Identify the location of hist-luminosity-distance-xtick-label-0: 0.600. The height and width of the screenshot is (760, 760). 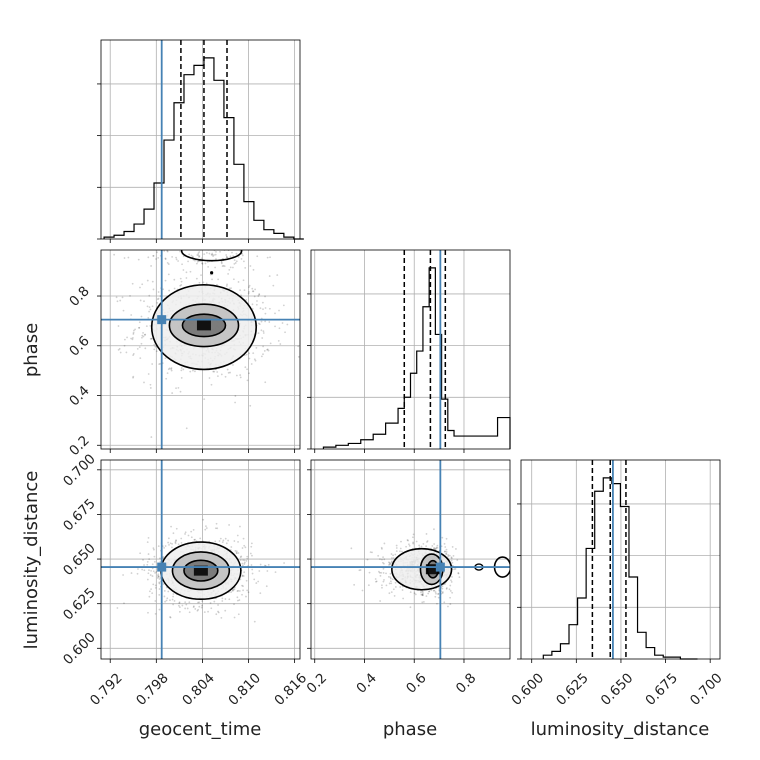
(528, 689).